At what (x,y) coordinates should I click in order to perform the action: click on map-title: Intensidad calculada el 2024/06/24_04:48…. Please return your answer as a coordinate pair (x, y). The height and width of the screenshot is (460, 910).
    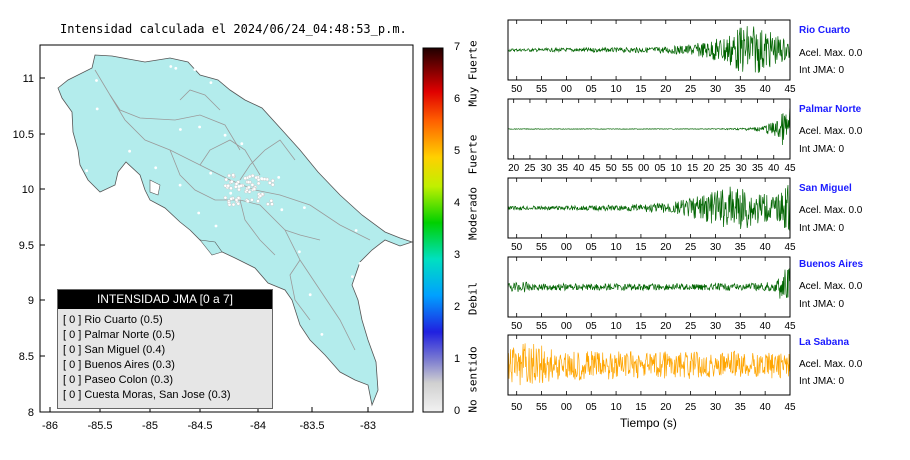
    Looking at the image, I should click on (233, 29).